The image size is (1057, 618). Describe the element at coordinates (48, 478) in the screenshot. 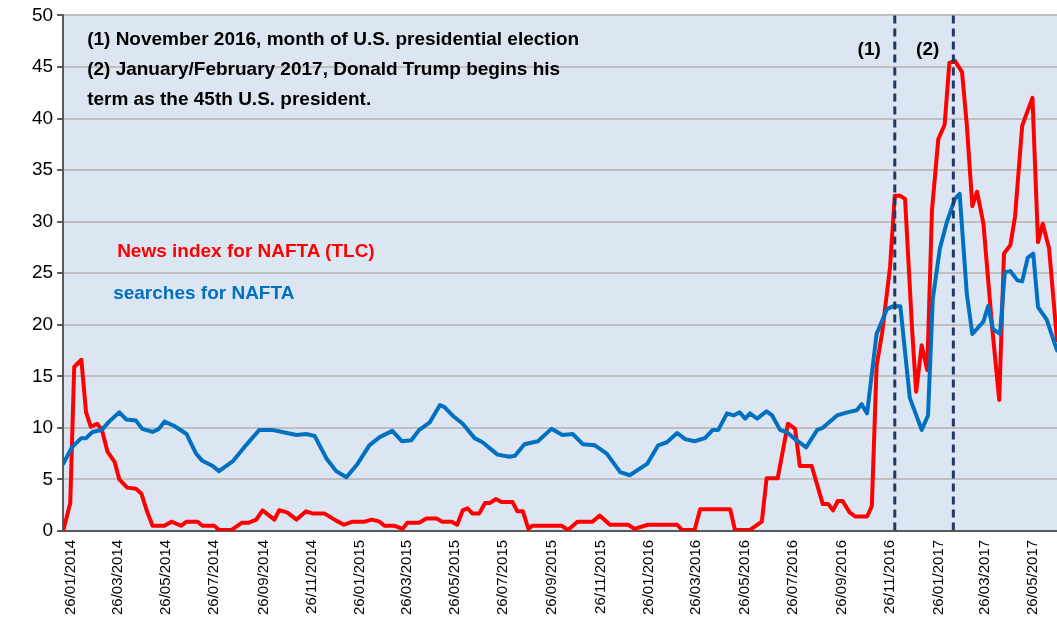

I see `y-tick-label: 5` at that location.